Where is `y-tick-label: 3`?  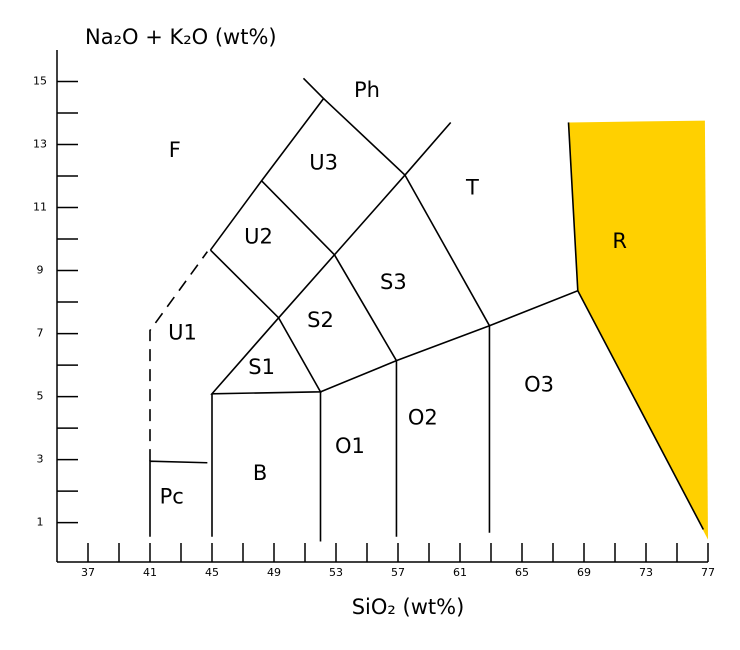
y-tick-label: 3 is located at coordinates (40, 459).